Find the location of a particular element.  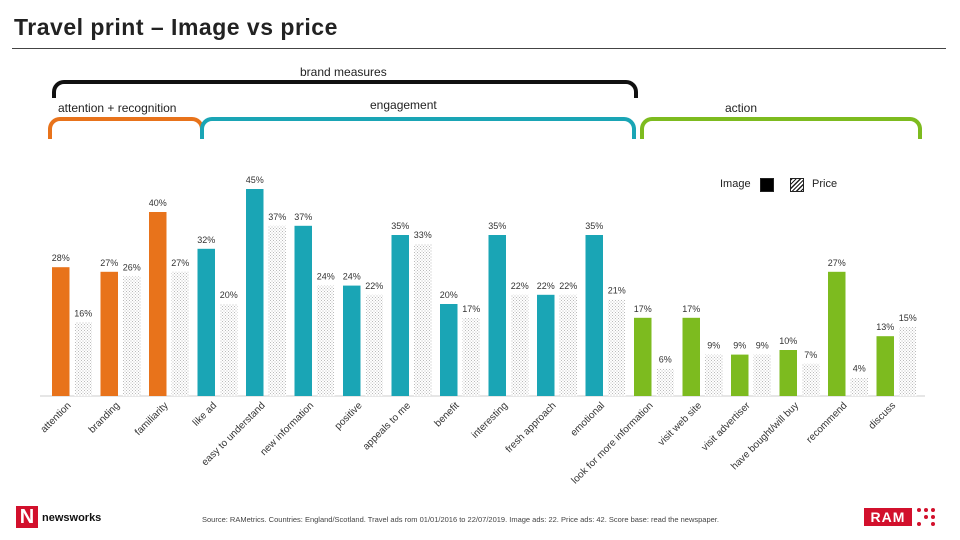

attention-text: attention is located at coordinates (81, 108).